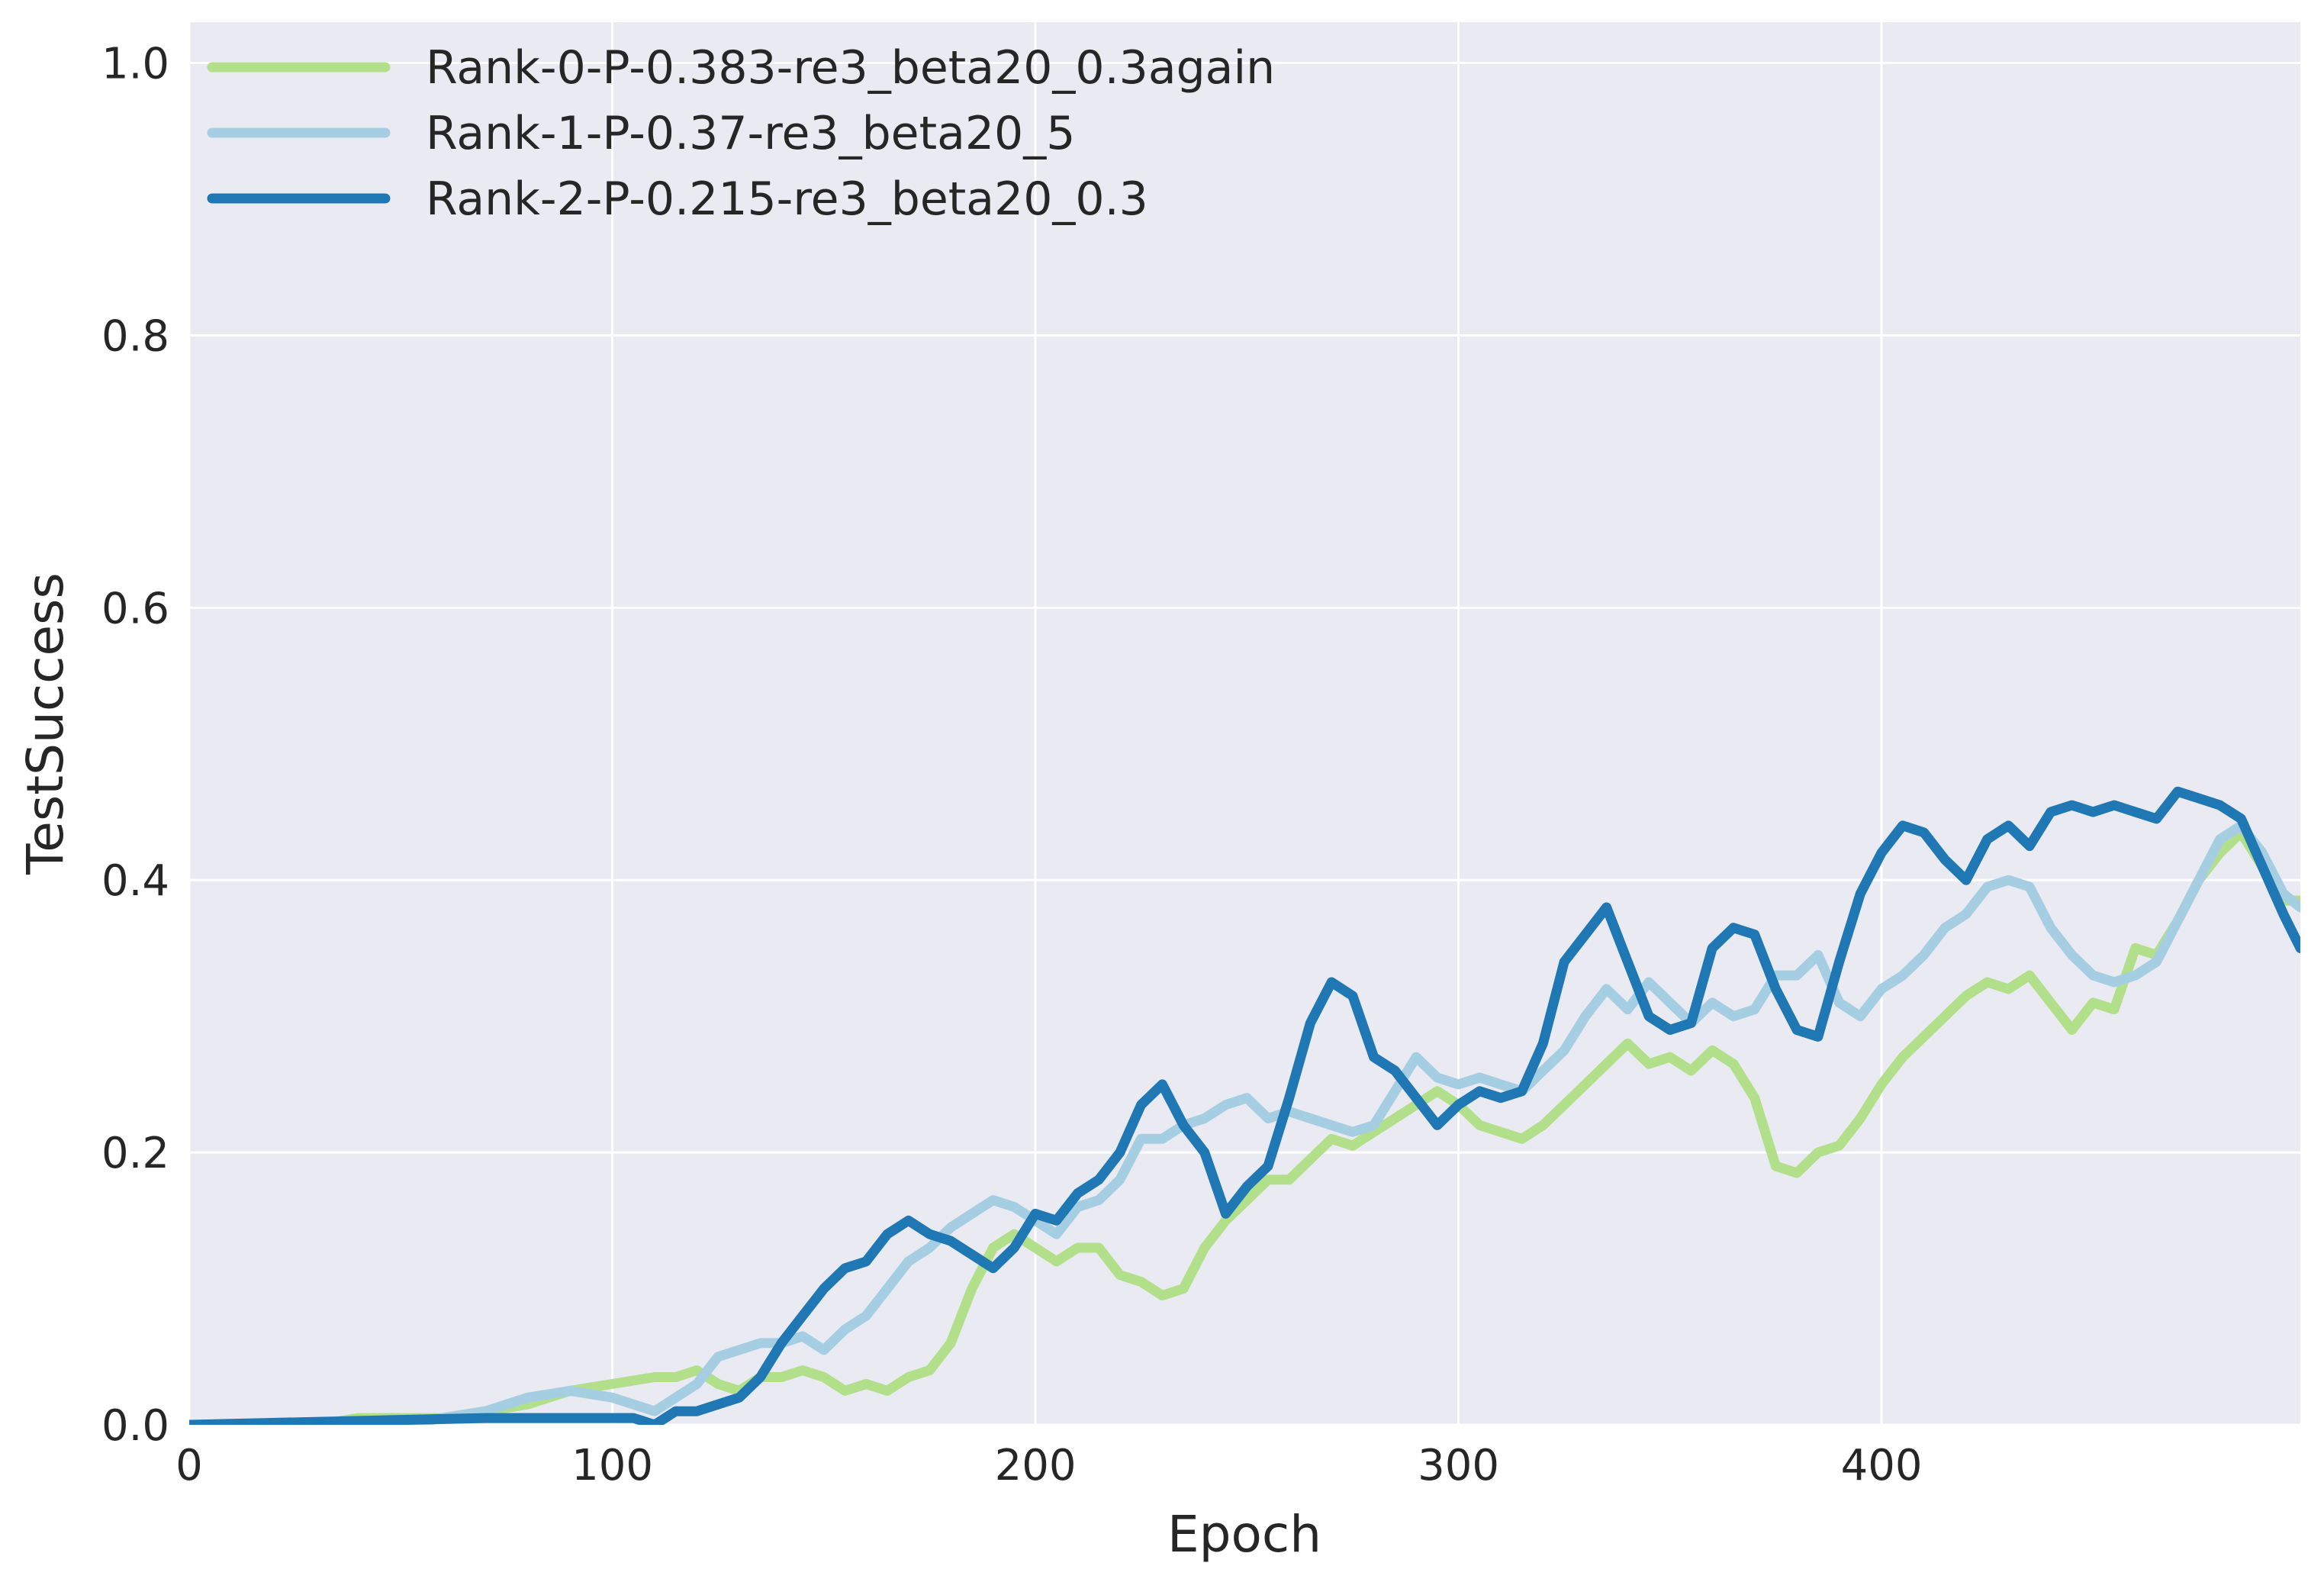  I want to click on x-tick-label: 0, so click(189, 1465).